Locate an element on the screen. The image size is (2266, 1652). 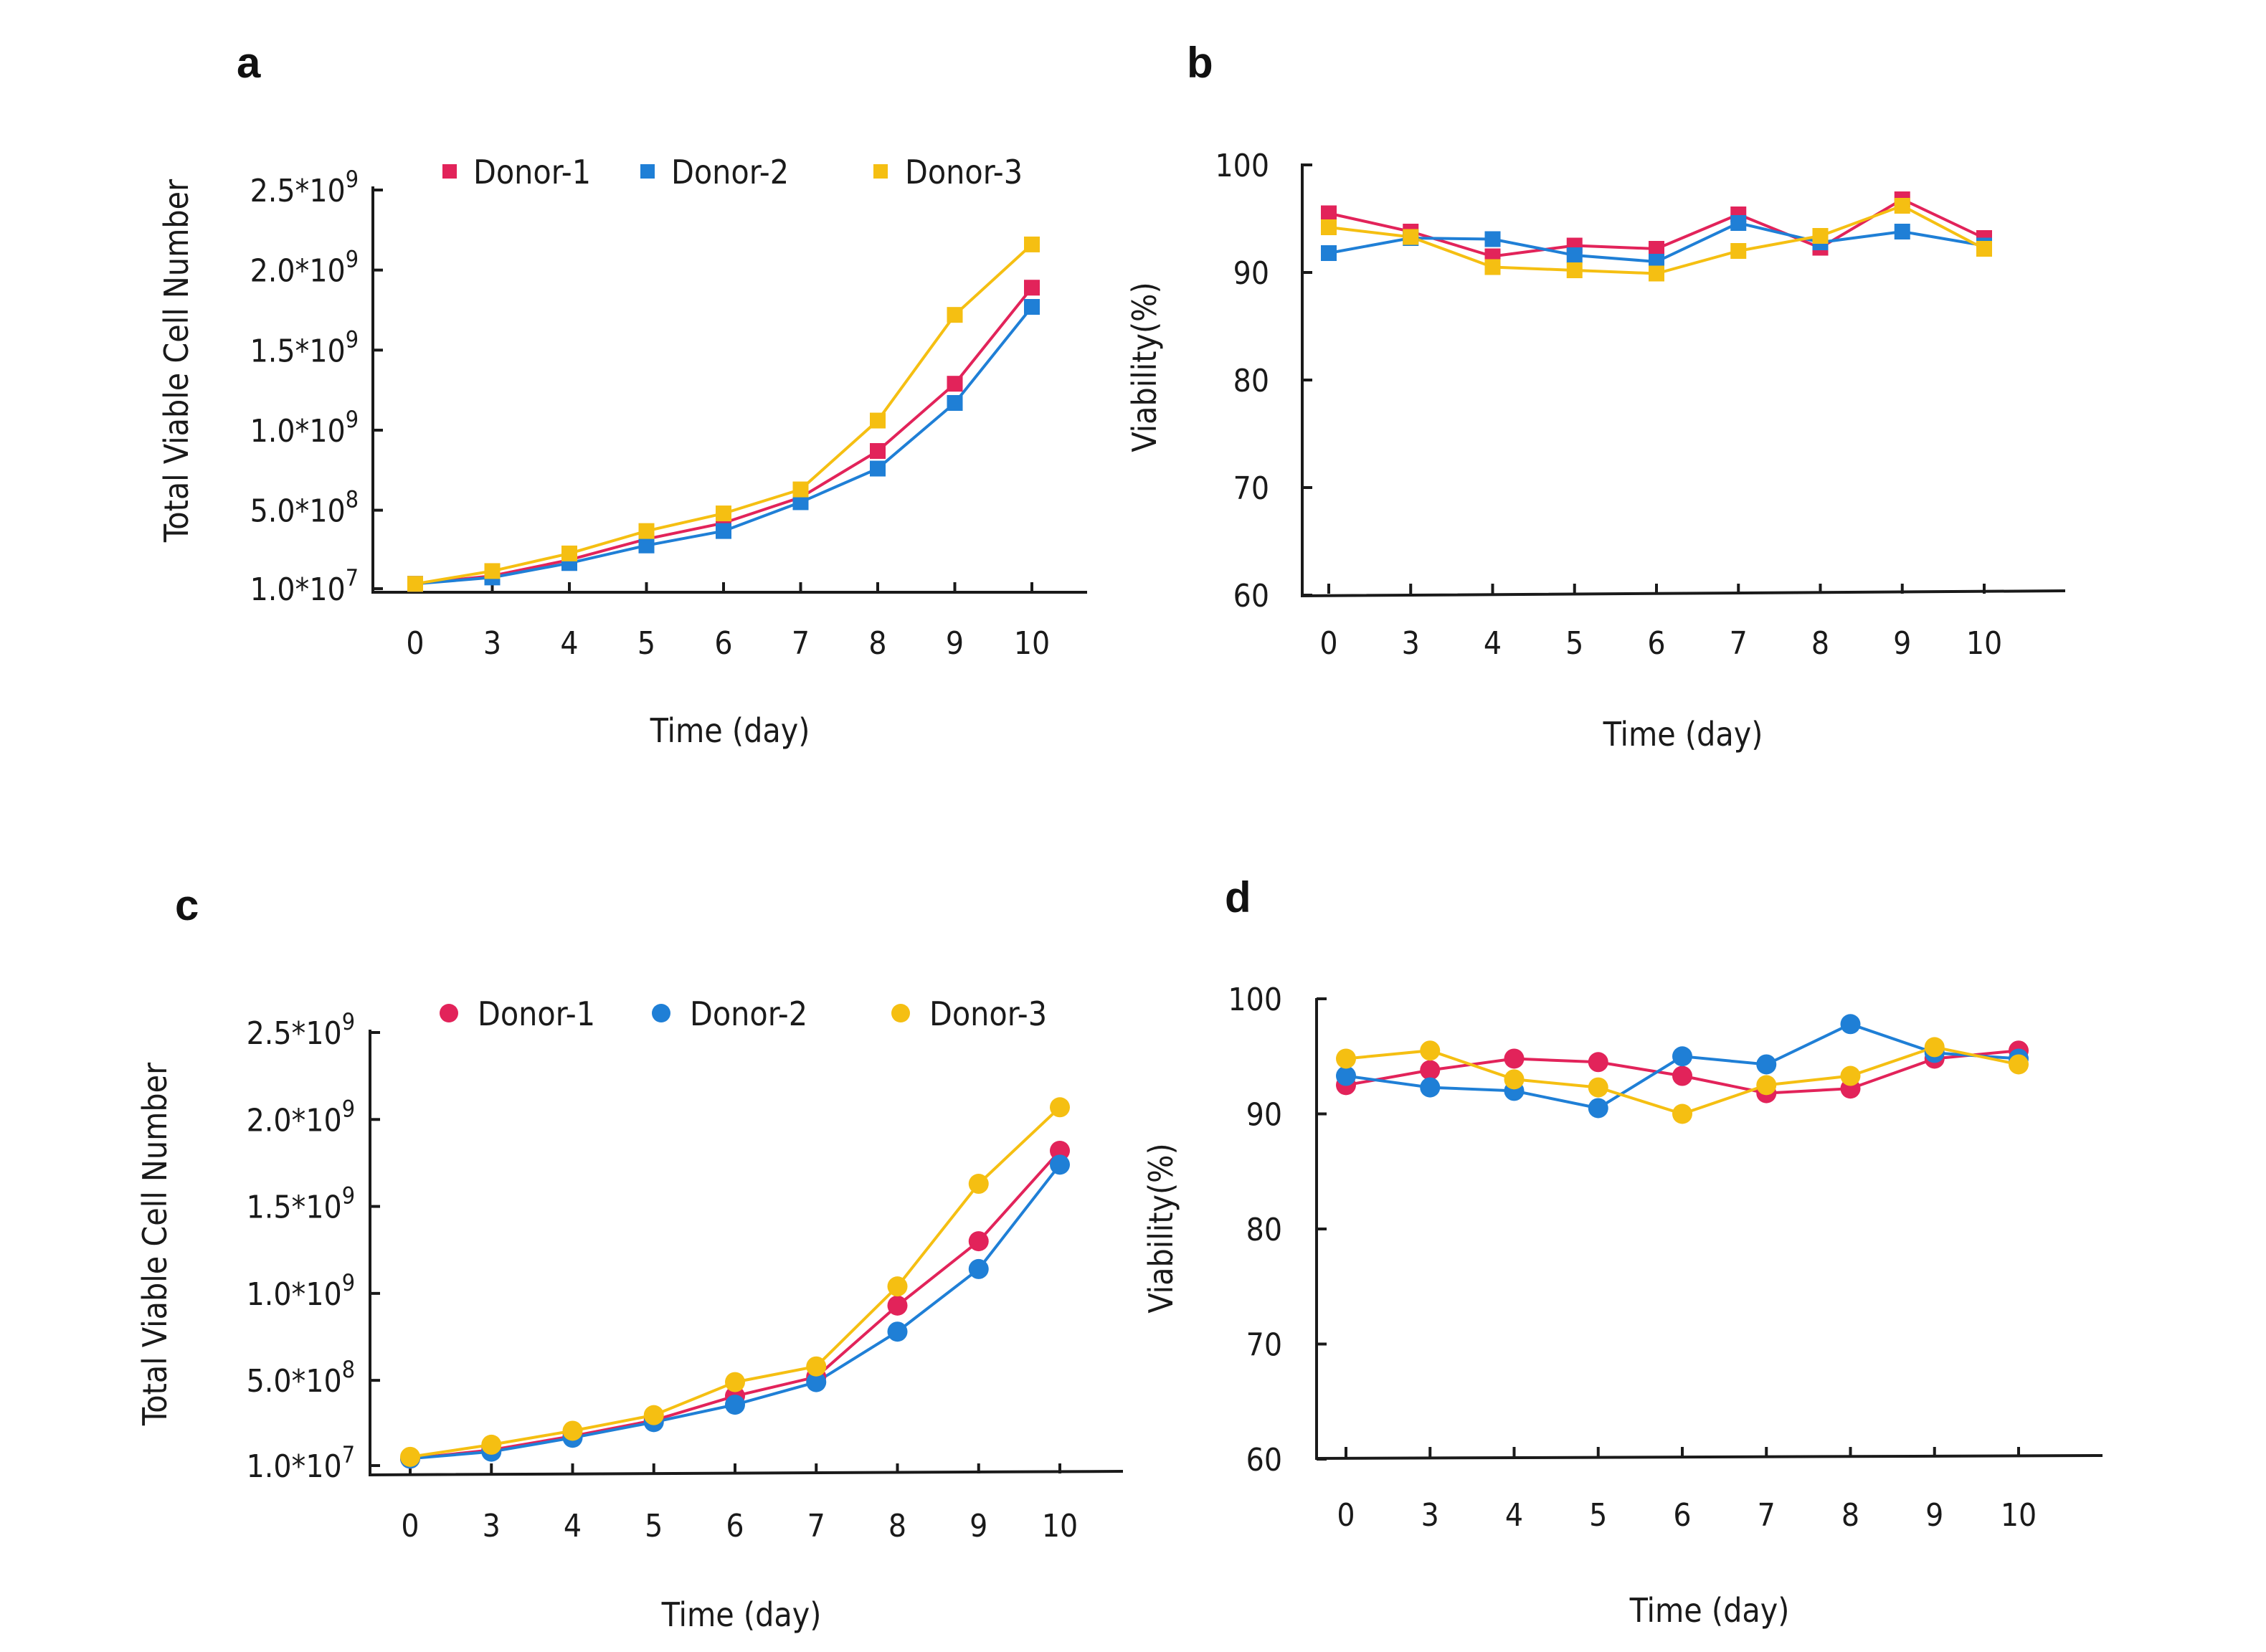
axes is located at coordinates (729, 390).